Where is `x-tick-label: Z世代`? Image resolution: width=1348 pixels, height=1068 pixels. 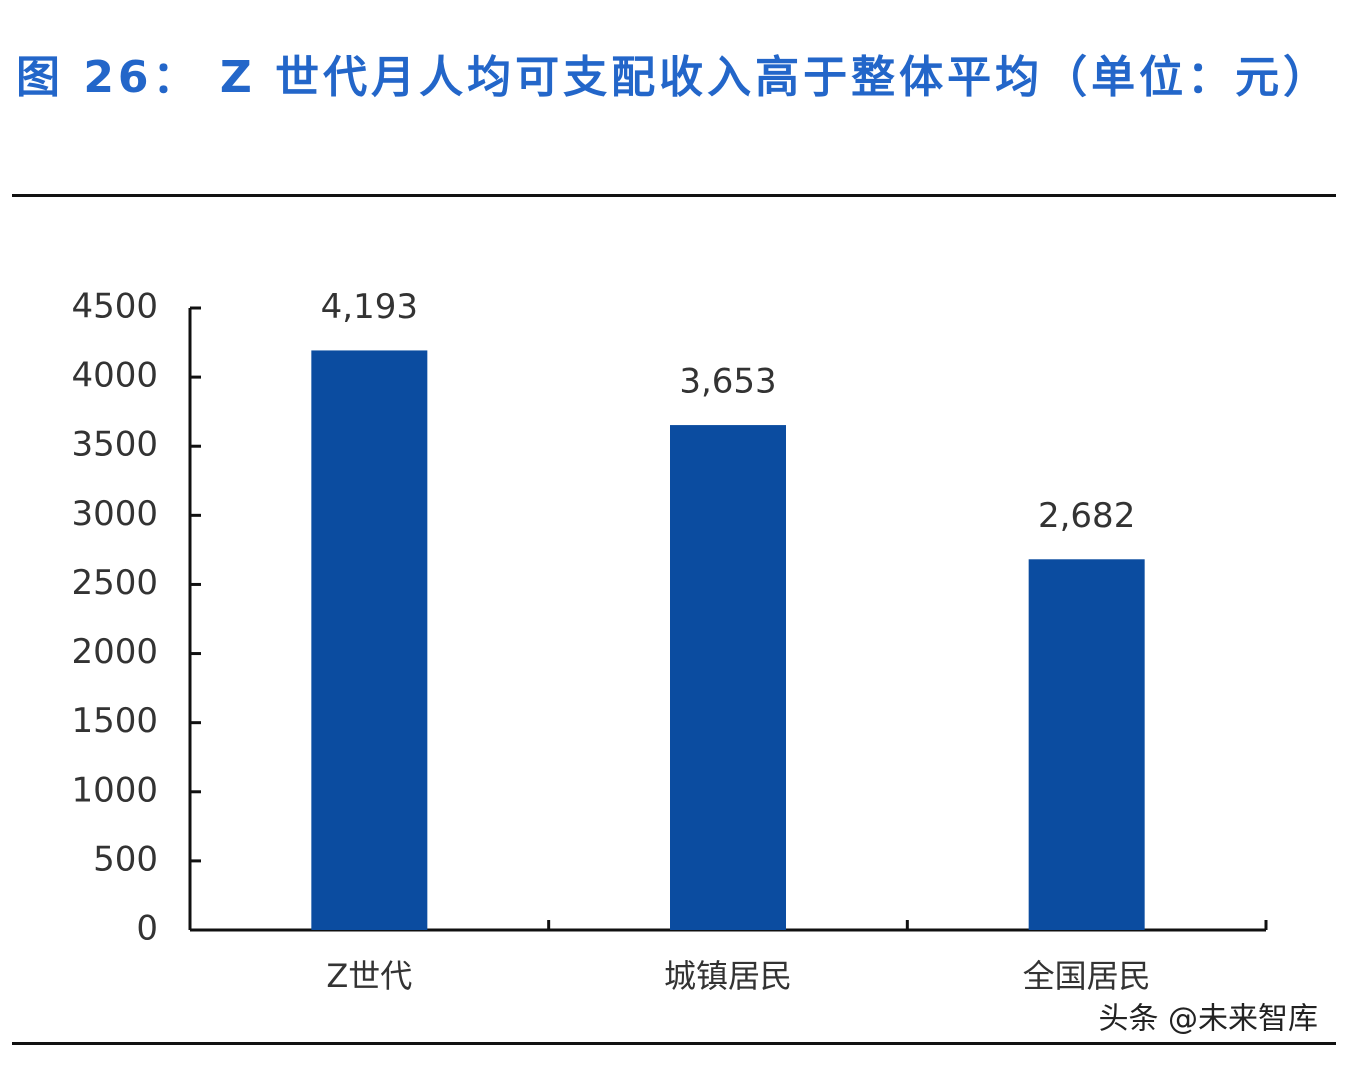 x-tick-label: Z世代 is located at coordinates (369, 976).